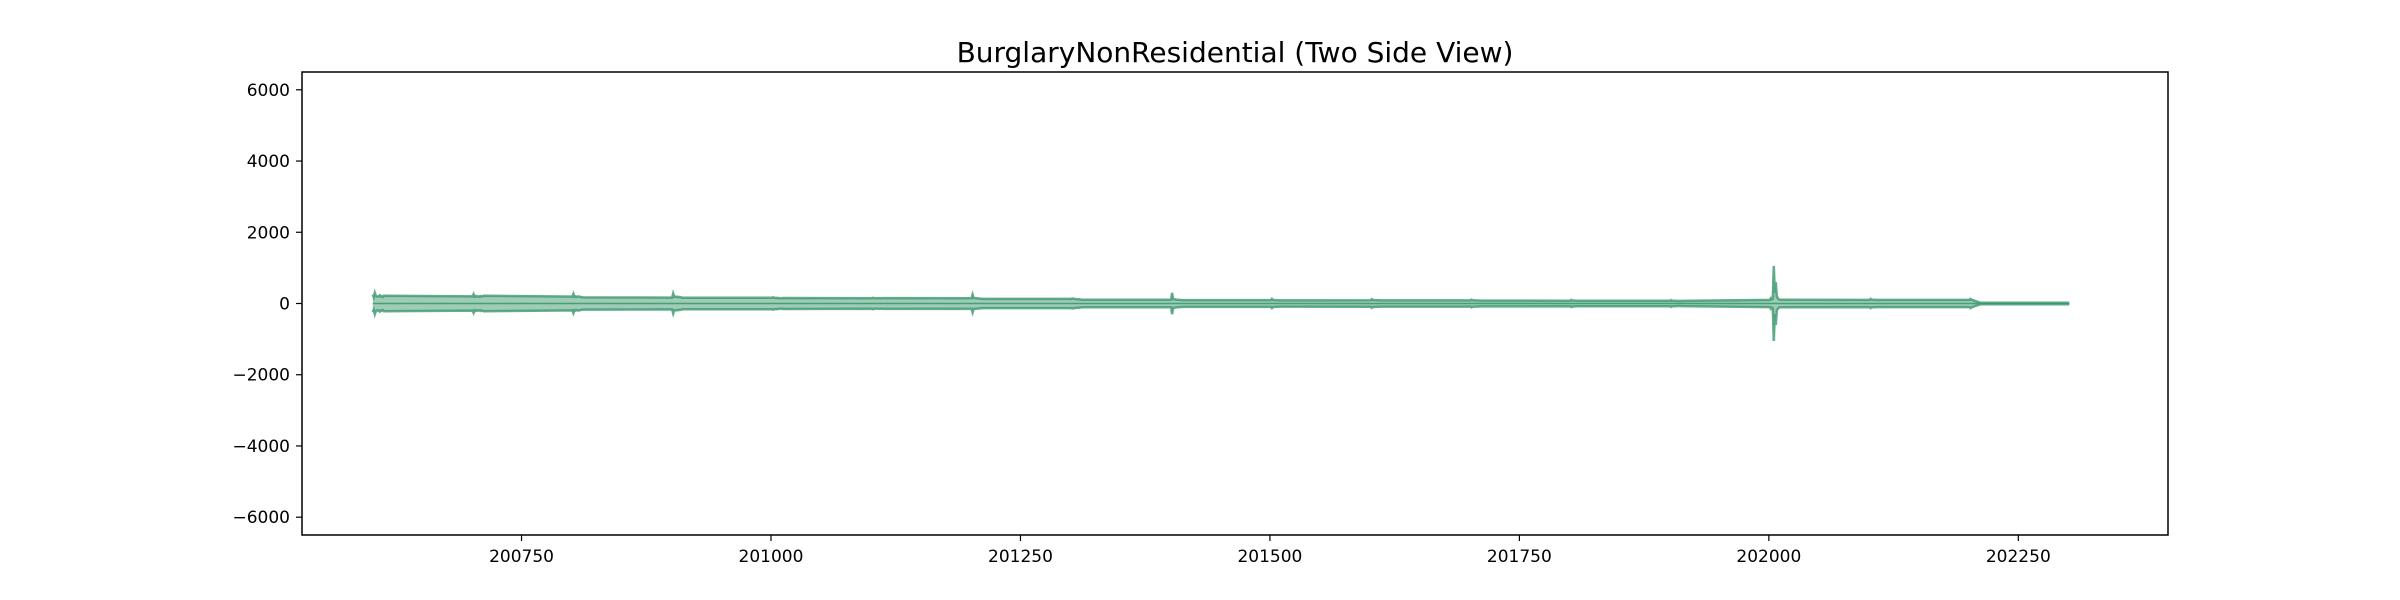 The height and width of the screenshot is (600, 2400). What do you see at coordinates (1235, 52) in the screenshot?
I see `chart-title: BurglaryNonResidential (Two Side View)` at bounding box center [1235, 52].